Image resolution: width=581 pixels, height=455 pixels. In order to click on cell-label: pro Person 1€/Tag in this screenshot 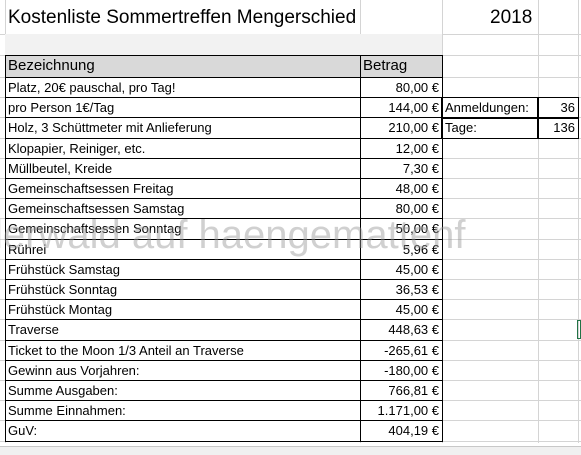, I will do `click(61, 108)`.